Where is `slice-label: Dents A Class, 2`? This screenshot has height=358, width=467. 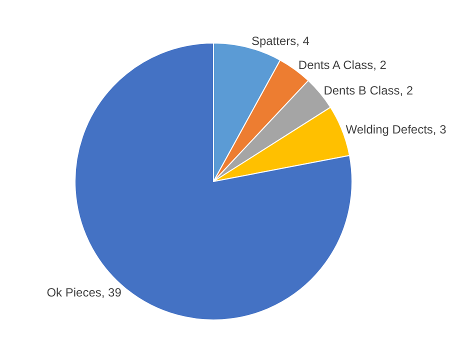
slice-label: Dents A Class, 2 is located at coordinates (342, 65).